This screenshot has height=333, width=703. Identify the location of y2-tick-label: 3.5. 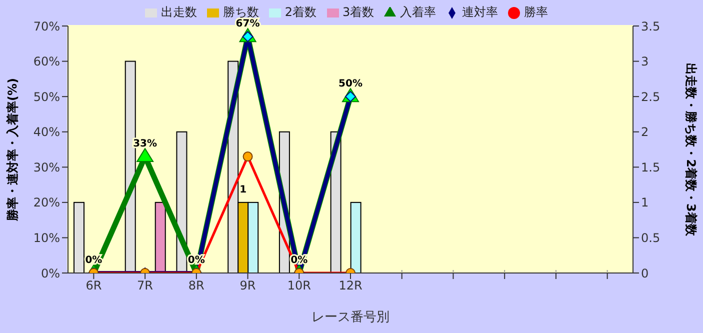
(650, 26).